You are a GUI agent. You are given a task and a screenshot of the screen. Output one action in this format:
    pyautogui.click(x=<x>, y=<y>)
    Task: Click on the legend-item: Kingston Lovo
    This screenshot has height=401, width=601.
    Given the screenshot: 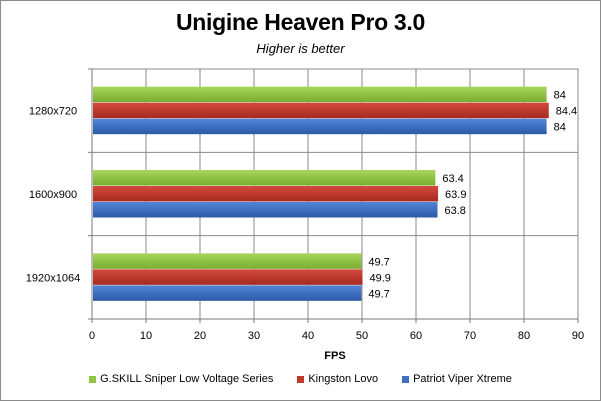 What is the action you would take?
    pyautogui.click(x=337, y=379)
    